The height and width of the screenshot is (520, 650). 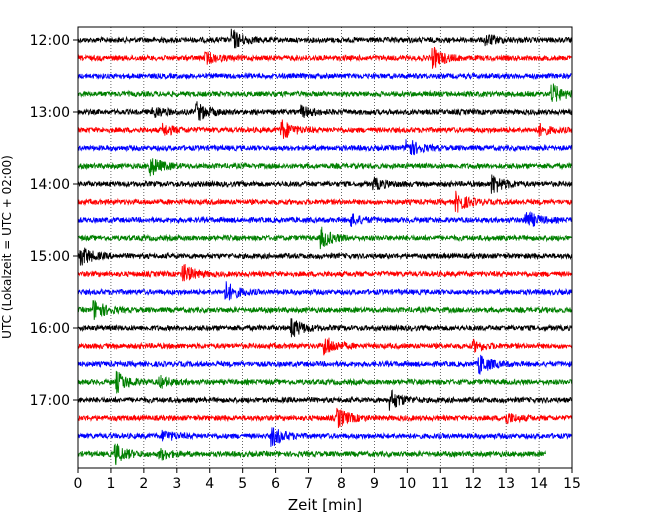 I want to click on x-tick-label: 1, so click(x=110, y=484).